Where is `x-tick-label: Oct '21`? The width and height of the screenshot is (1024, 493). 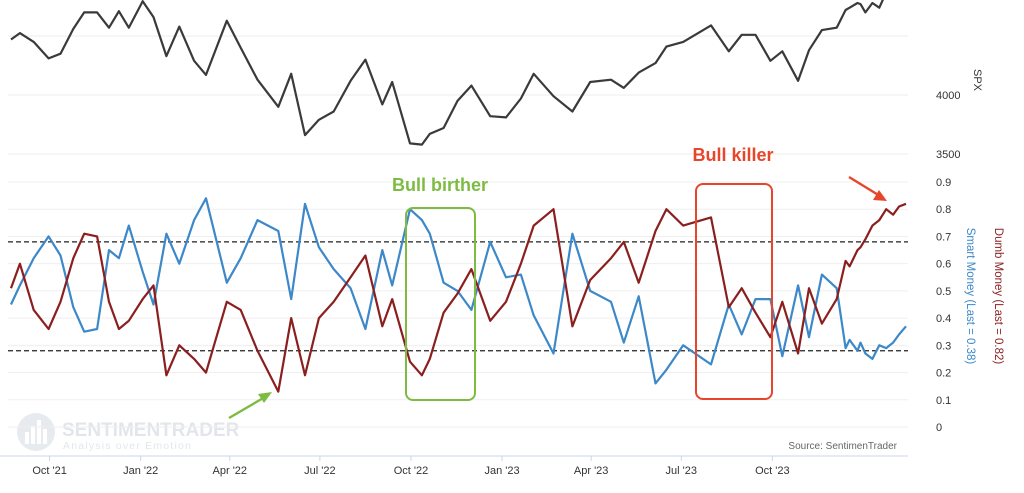
x-tick-label: Oct '21 is located at coordinates (49, 471).